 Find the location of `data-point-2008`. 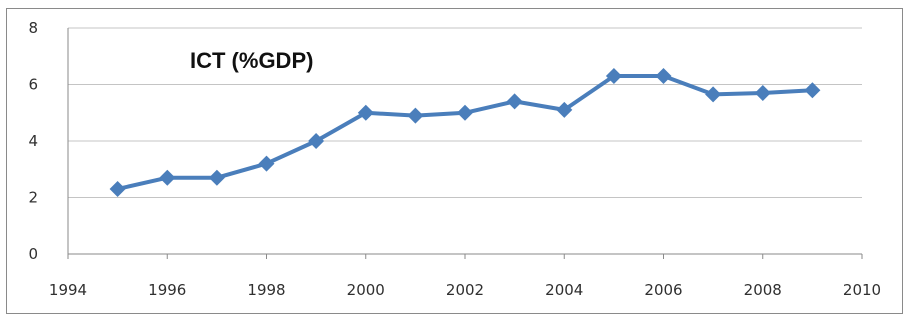

data-point-2008 is located at coordinates (762, 93).